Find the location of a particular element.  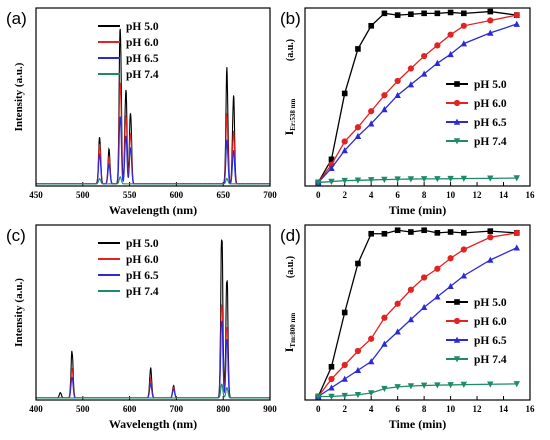

x-tick-label: 2 is located at coordinates (344, 195).